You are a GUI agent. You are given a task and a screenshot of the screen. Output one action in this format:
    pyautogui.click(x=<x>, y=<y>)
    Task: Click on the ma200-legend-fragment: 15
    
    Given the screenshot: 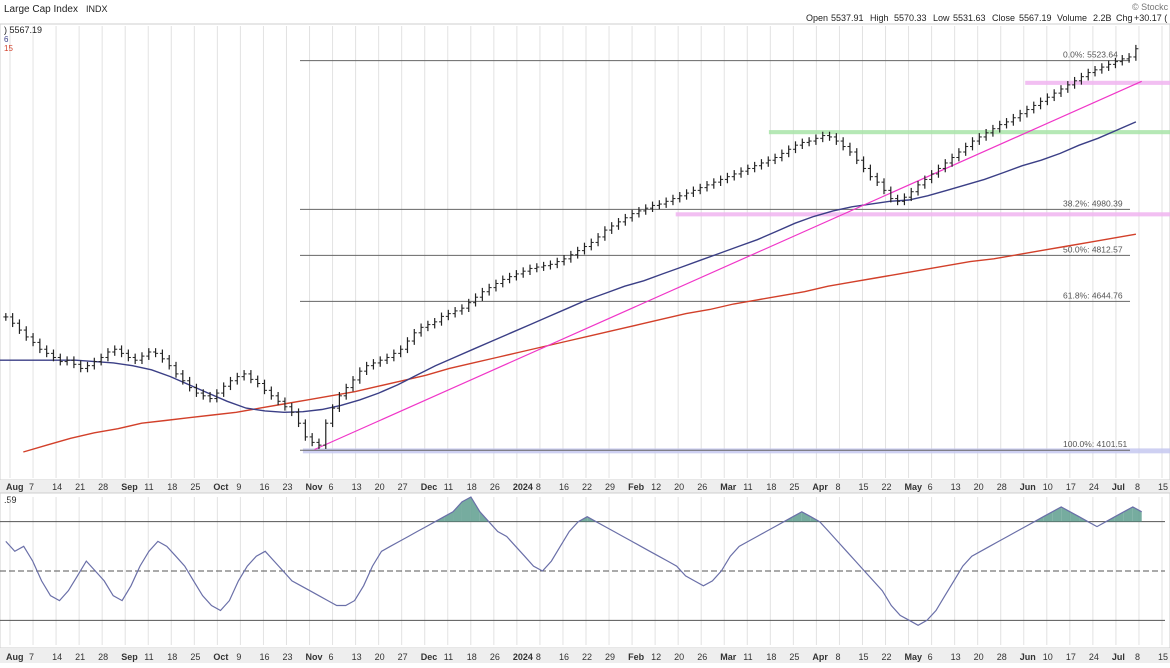 What is the action you would take?
    pyautogui.click(x=8, y=48)
    